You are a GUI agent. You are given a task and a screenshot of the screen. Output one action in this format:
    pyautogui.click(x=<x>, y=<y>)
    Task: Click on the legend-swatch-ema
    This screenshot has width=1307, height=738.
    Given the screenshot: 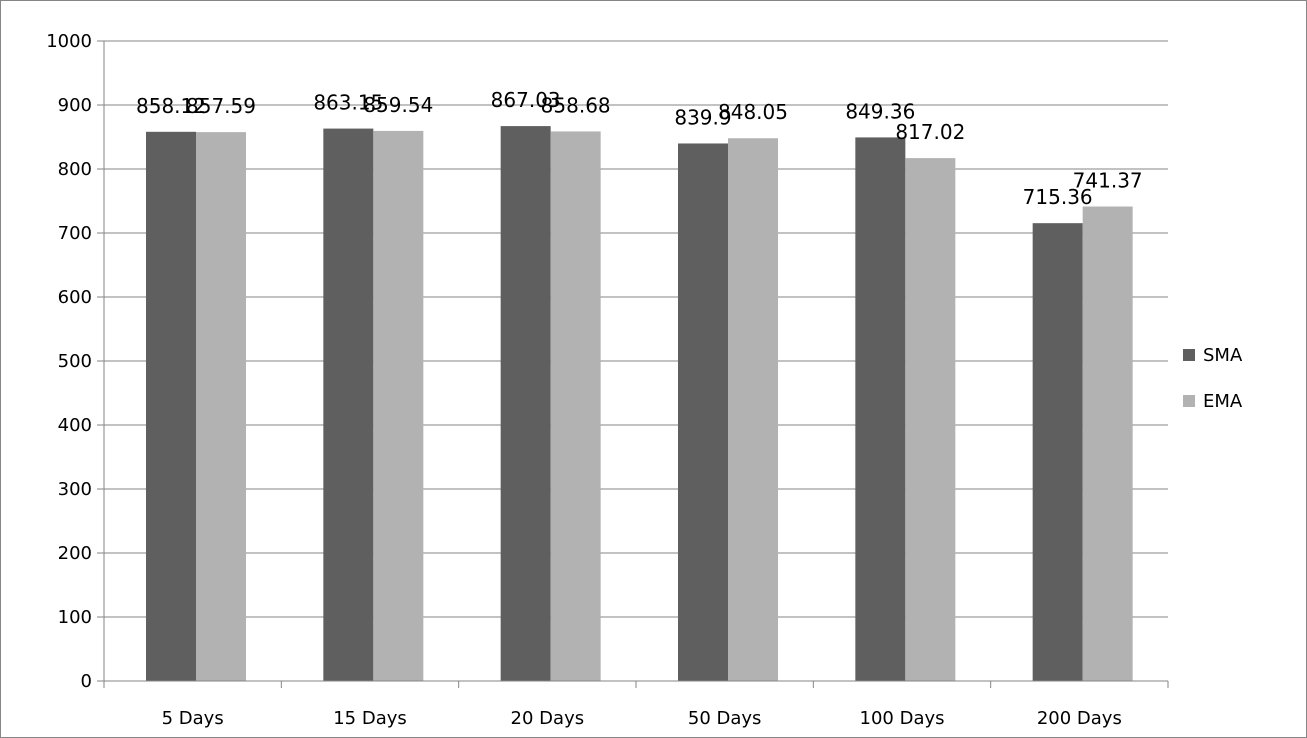 What is the action you would take?
    pyautogui.click(x=1189, y=401)
    